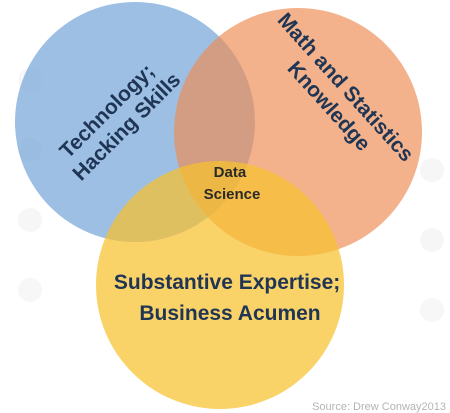 The image size is (450, 413). I want to click on data-science-label: Data Science, so click(232, 183).